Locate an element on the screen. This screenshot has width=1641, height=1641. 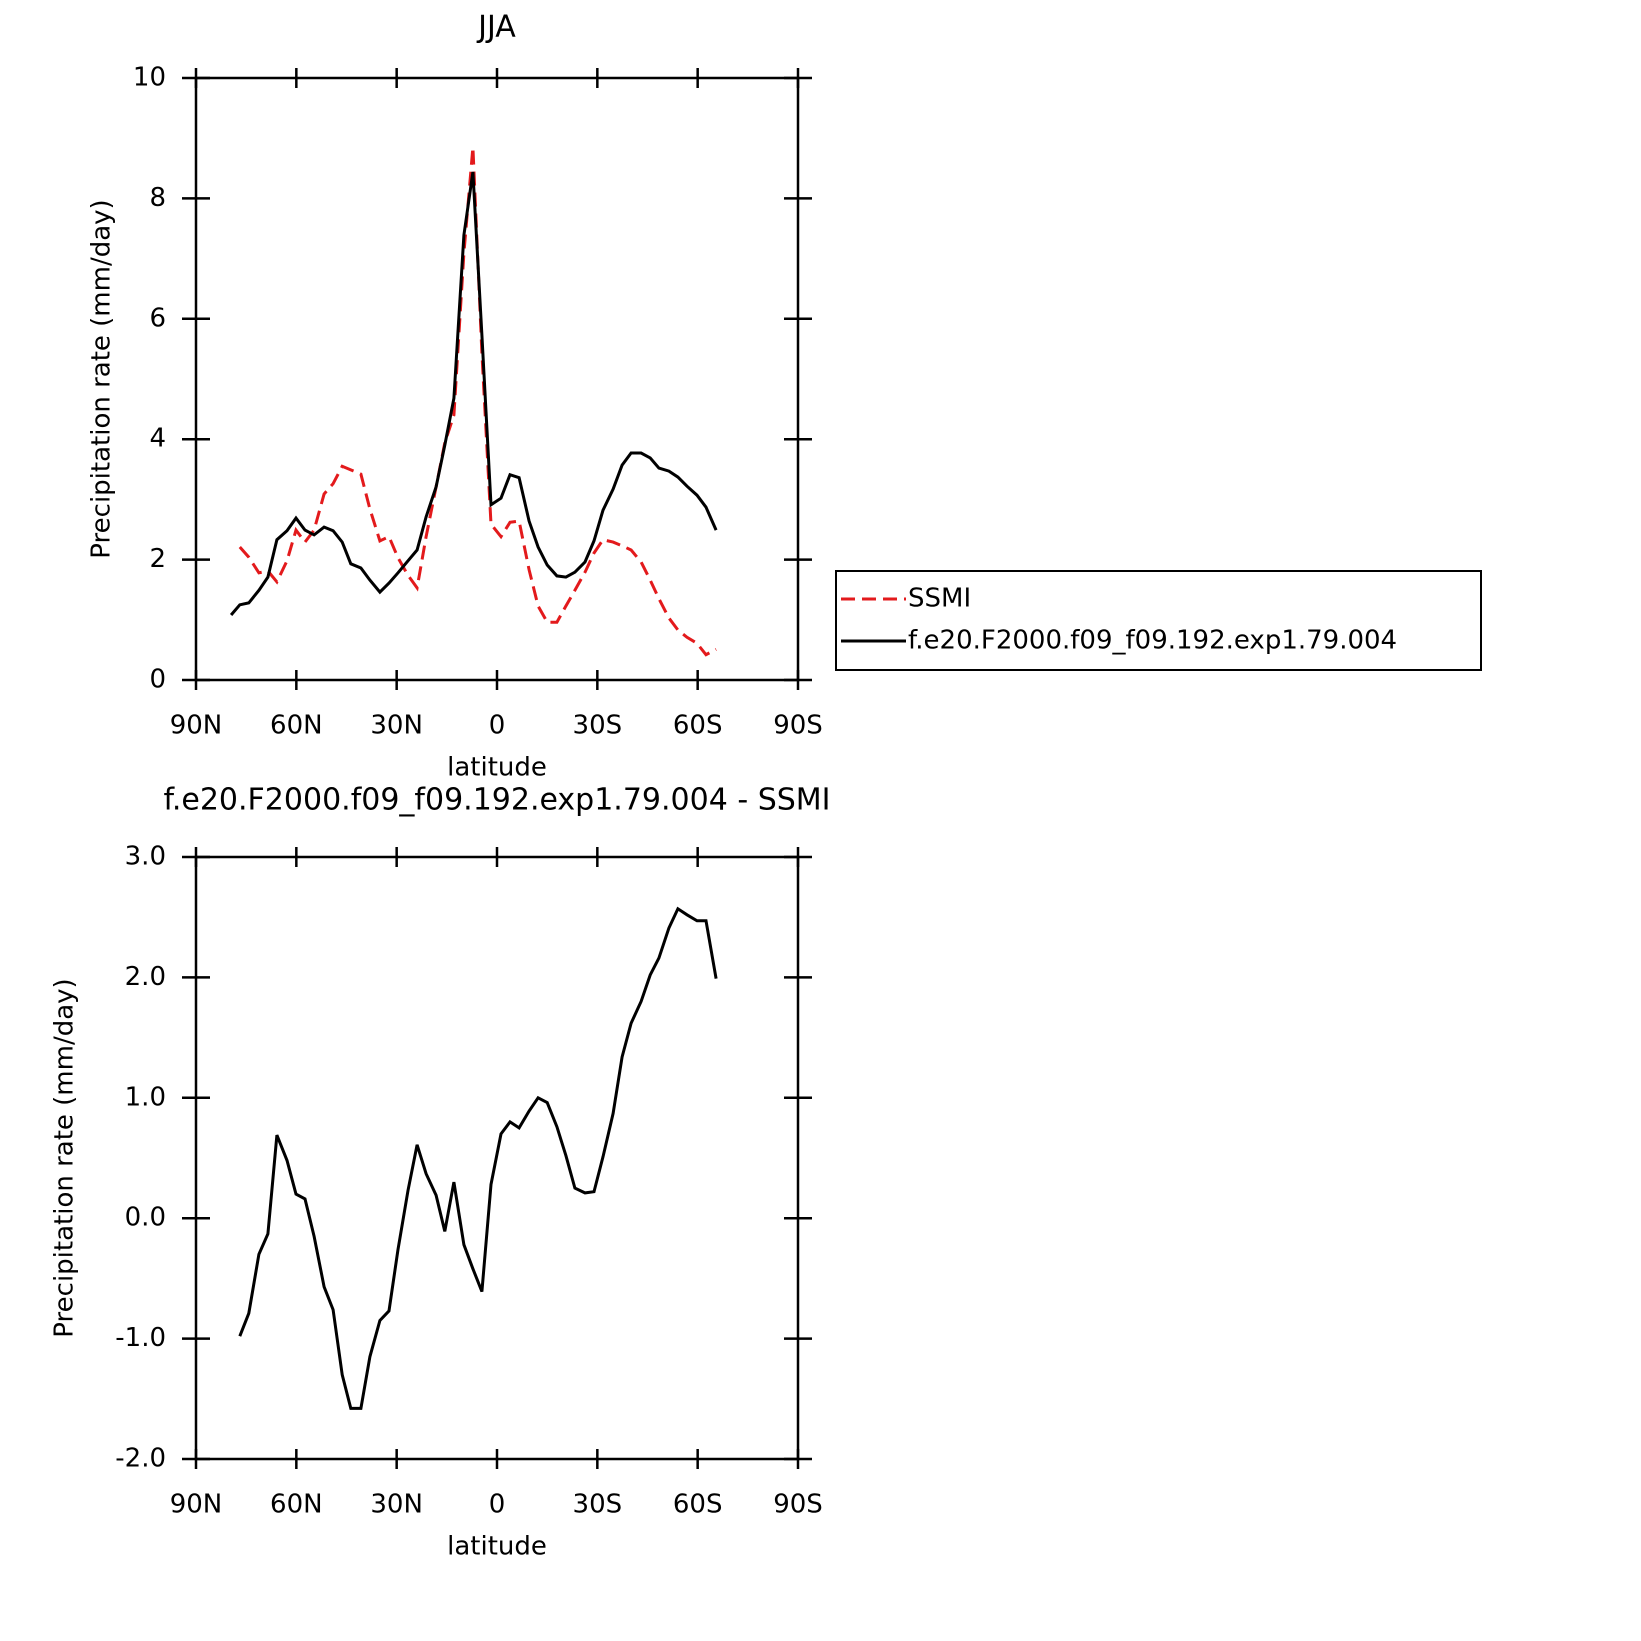
y-tick-label: 2 is located at coordinates (157, 559).